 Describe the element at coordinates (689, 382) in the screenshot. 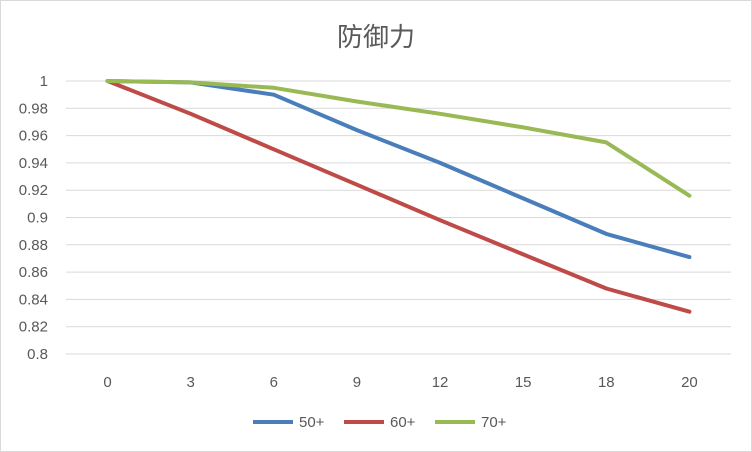

I see `x-tick-label: 20` at that location.